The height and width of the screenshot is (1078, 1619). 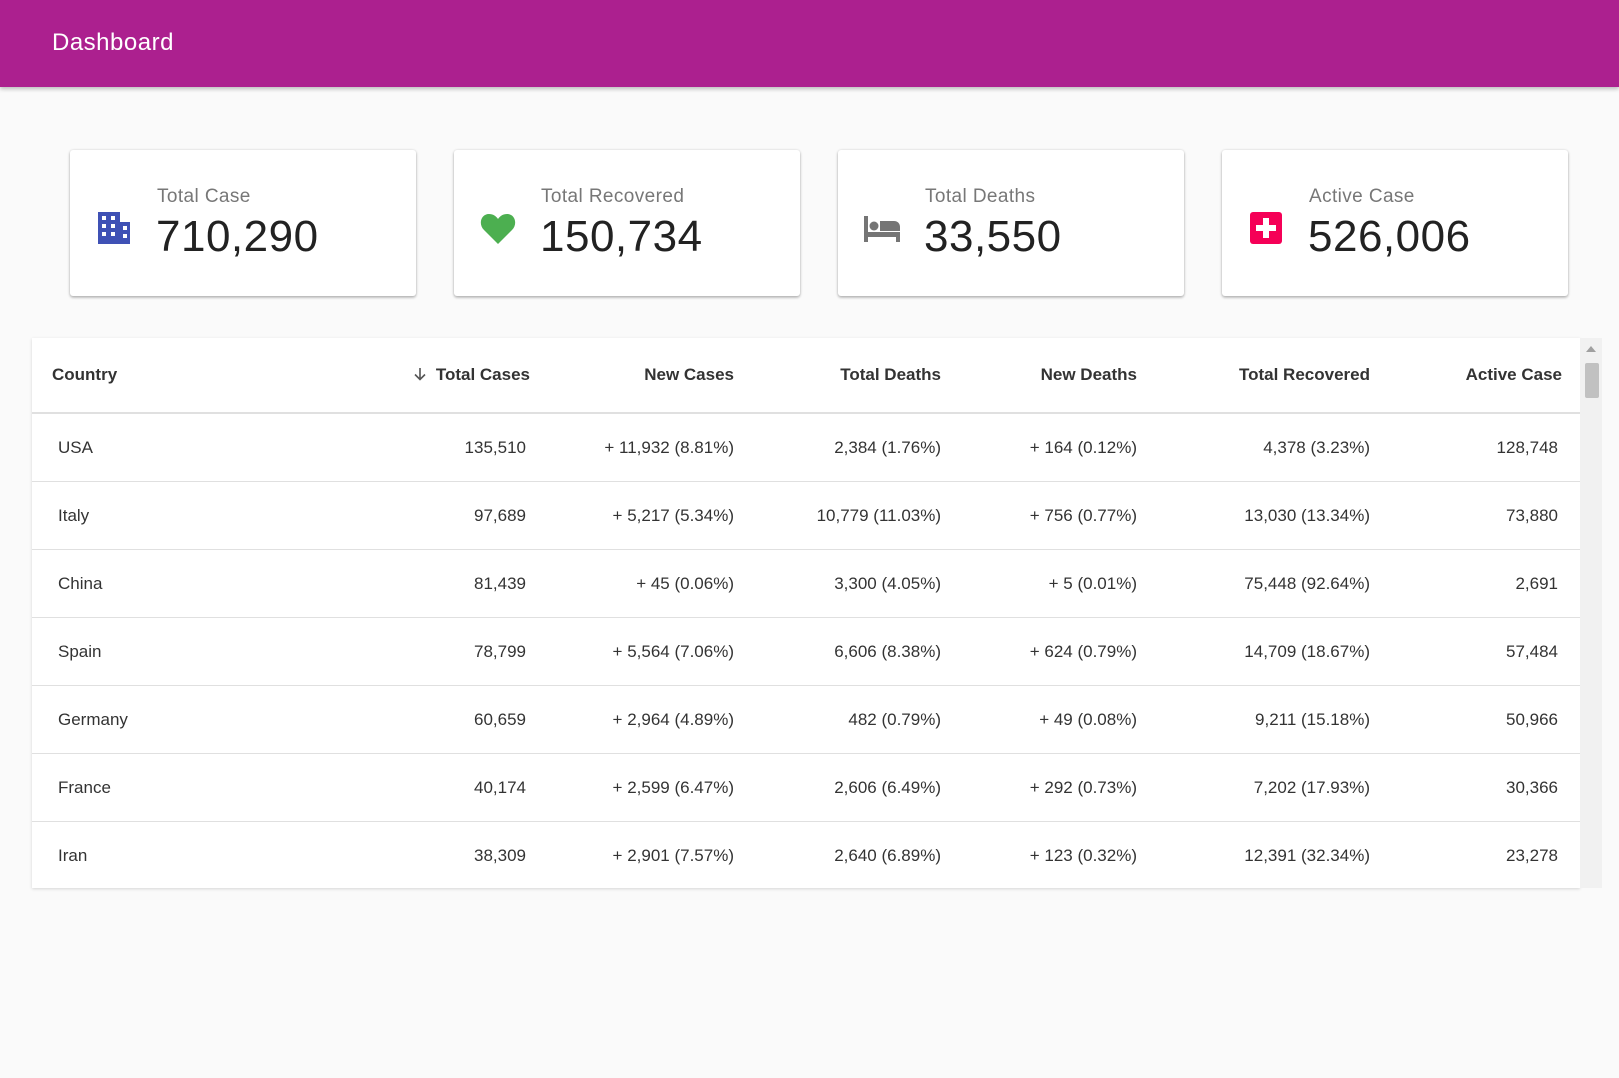 I want to click on cell-new-deaths: + 123 (0.32%), so click(x=1039, y=854).